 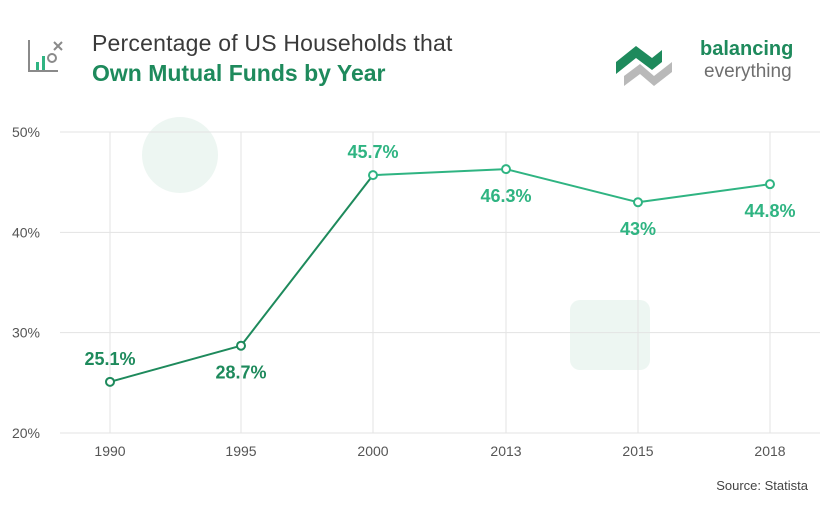 I want to click on chart-title-line1: Percentage of US Households that, so click(x=272, y=43).